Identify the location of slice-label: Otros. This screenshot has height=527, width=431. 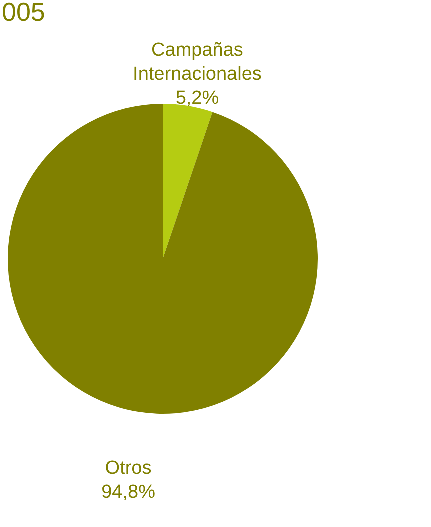
(128, 469).